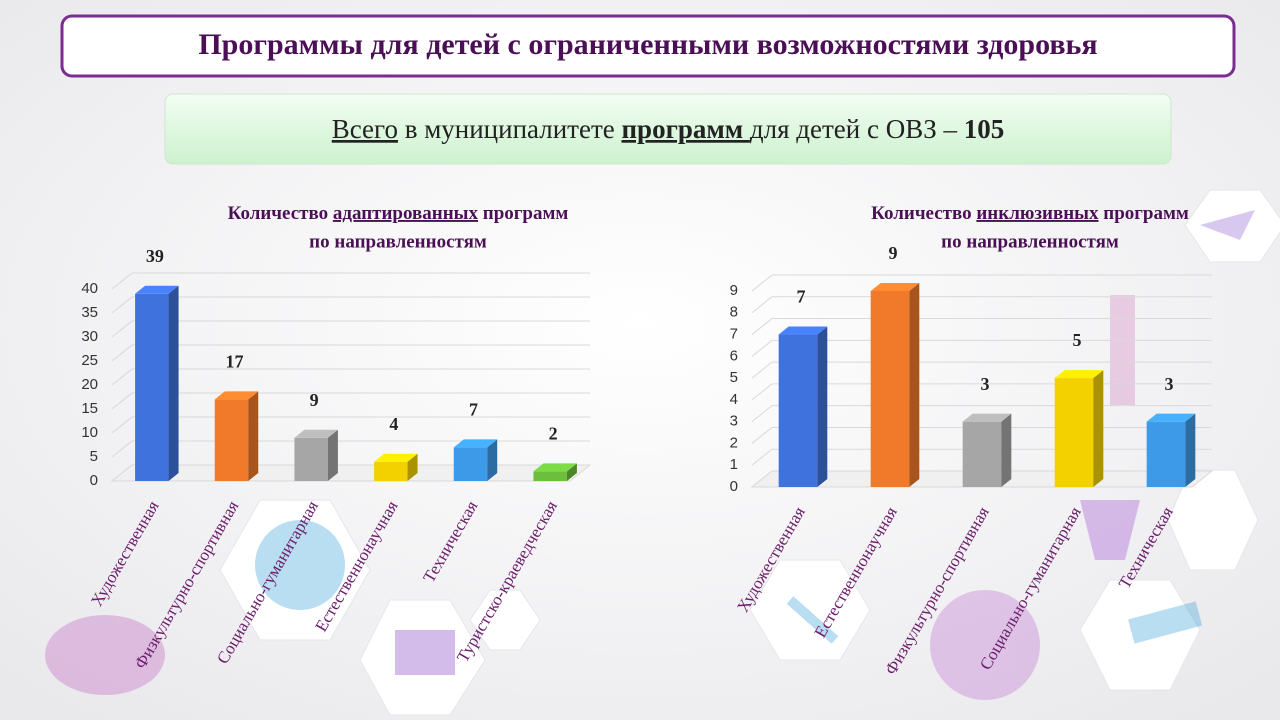 The image size is (1280, 720). I want to click on y-tick-label: 4, so click(734, 399).